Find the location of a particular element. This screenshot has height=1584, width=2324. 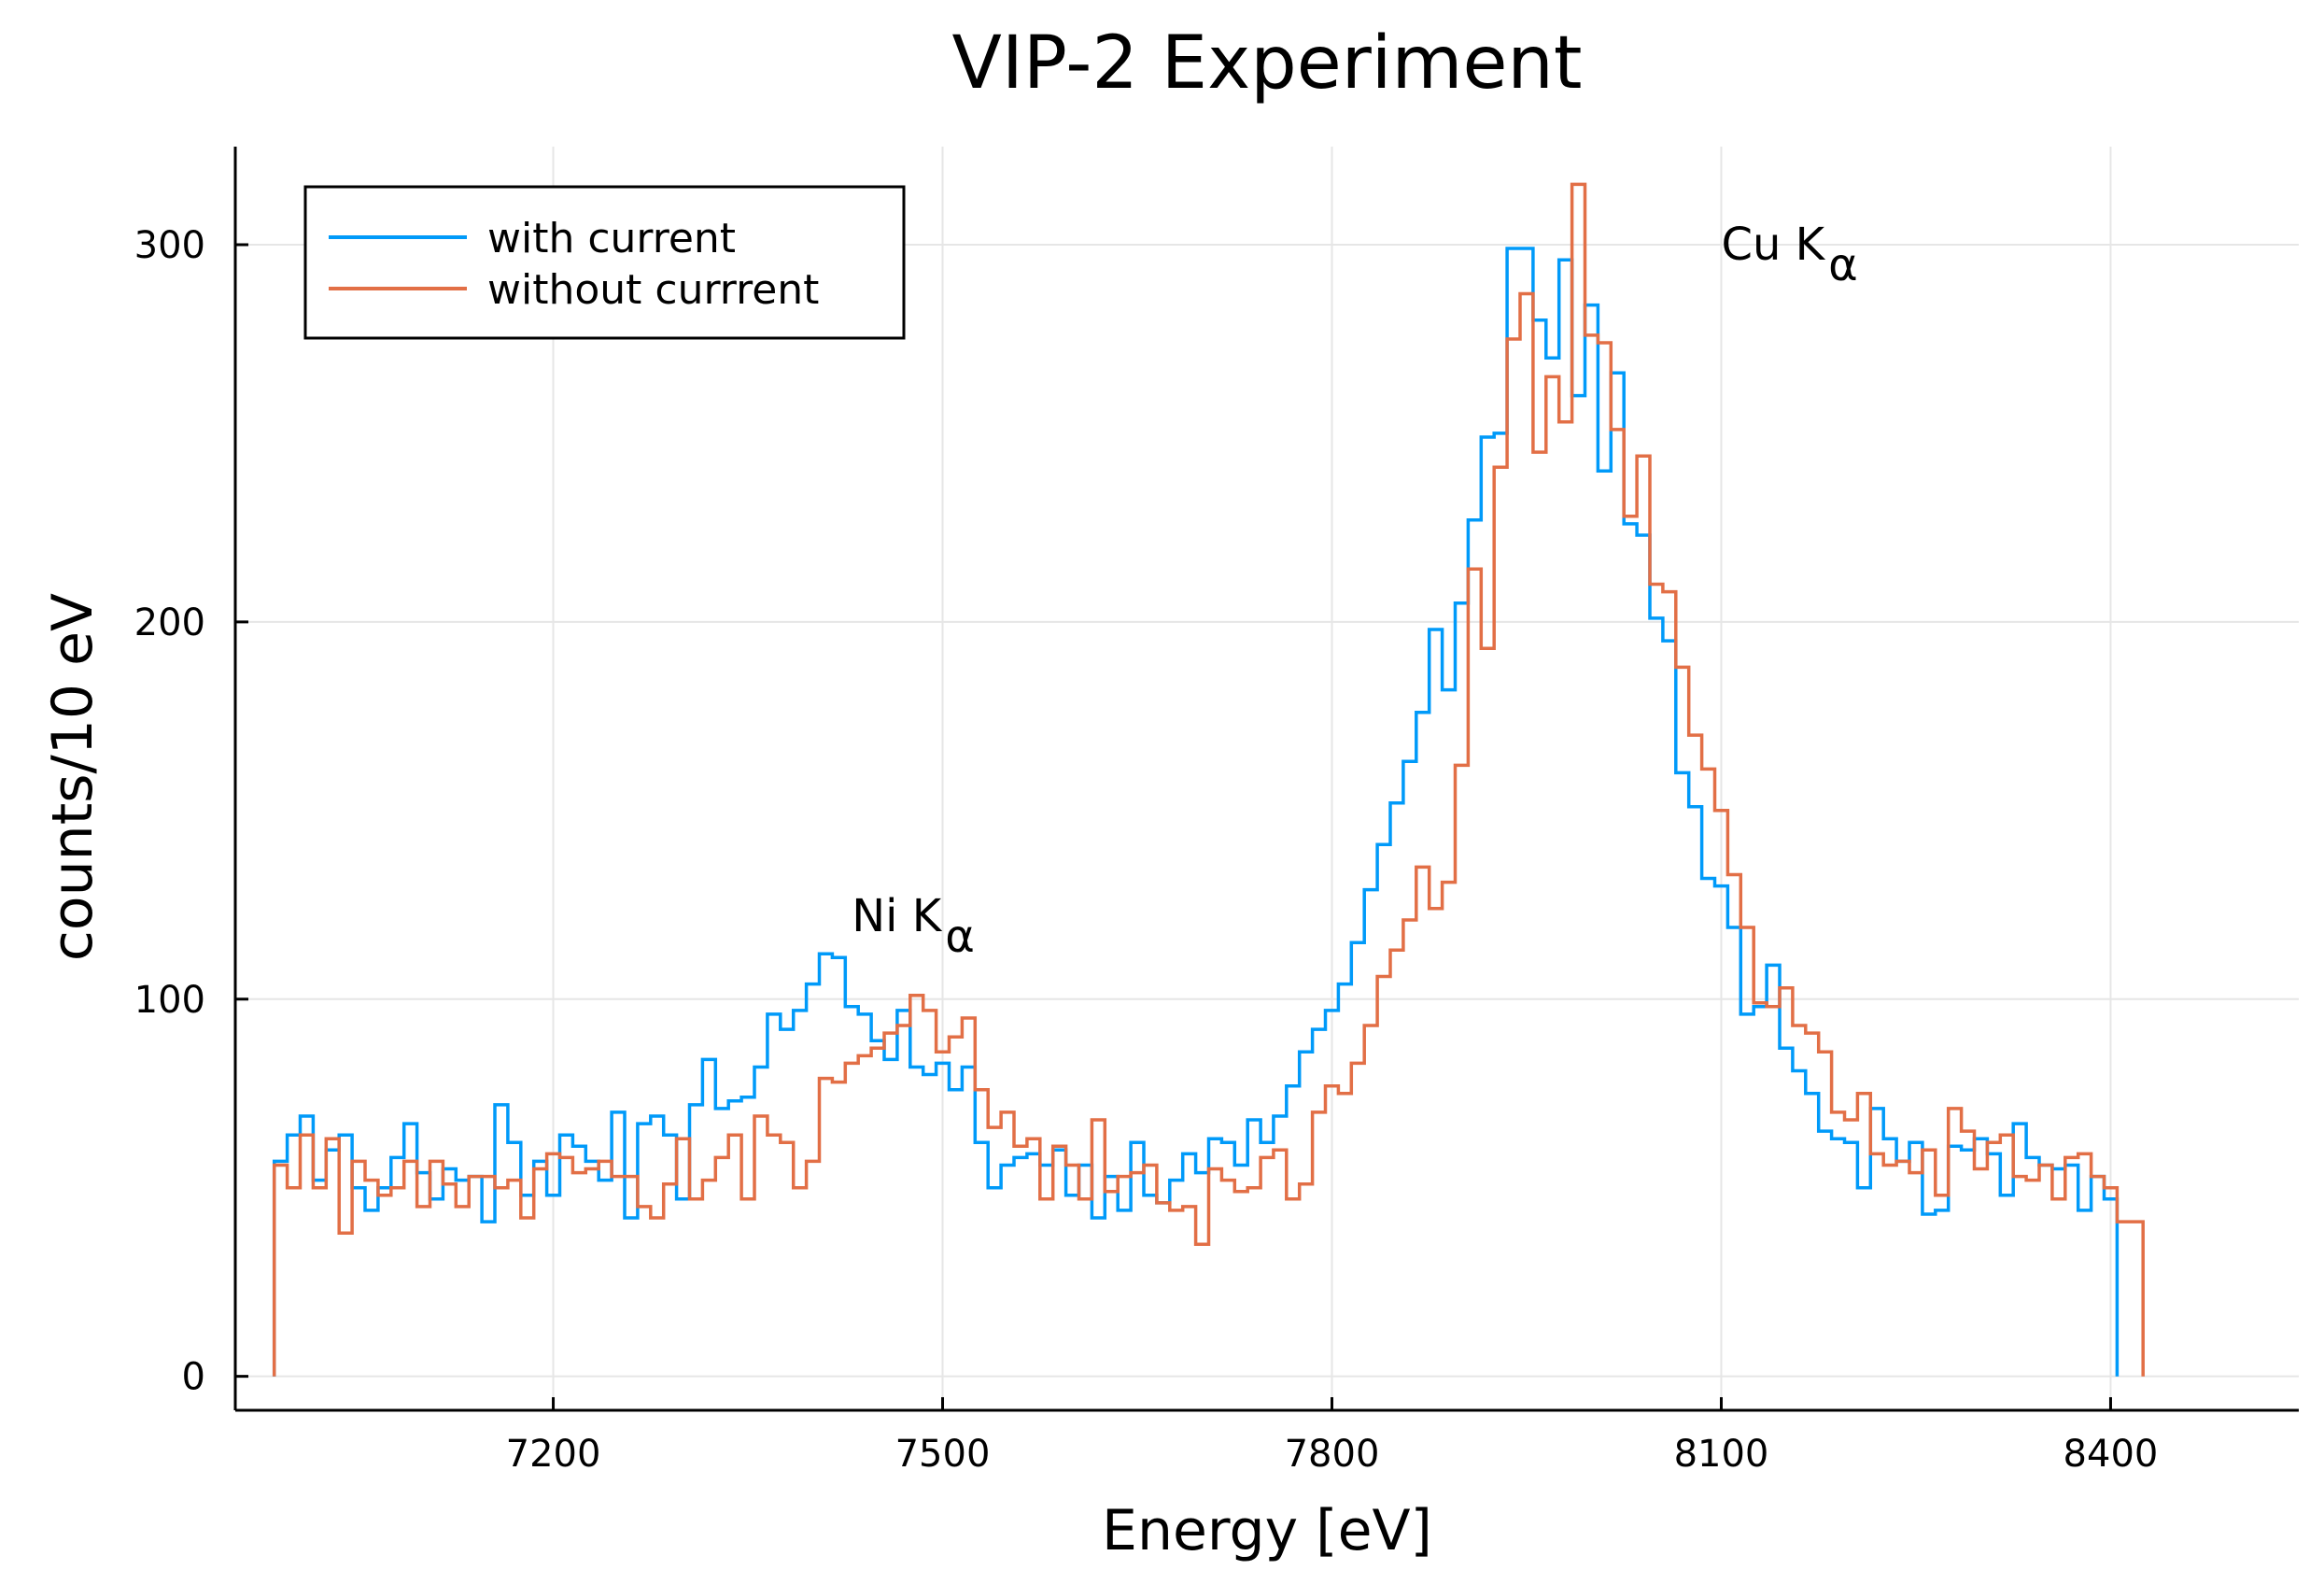

y-axis-title: counts/10 eV is located at coordinates (73, 777).